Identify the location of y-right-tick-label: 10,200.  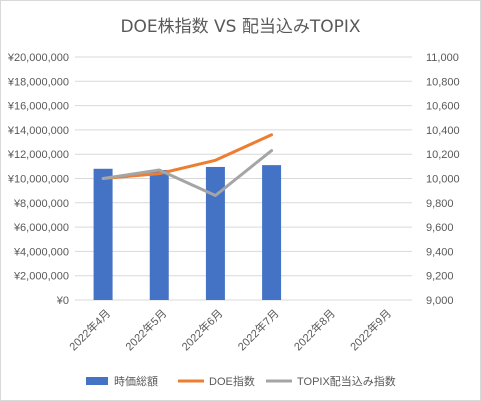
(443, 155).